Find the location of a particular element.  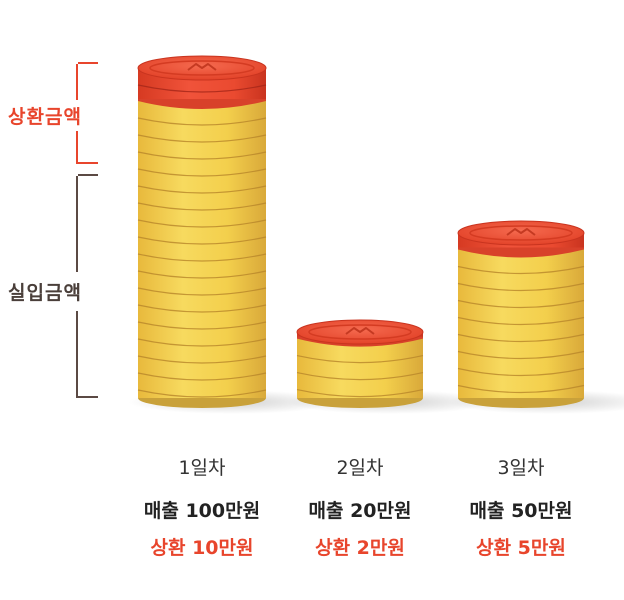

actual-label: 실입금액 is located at coordinates (45, 291).